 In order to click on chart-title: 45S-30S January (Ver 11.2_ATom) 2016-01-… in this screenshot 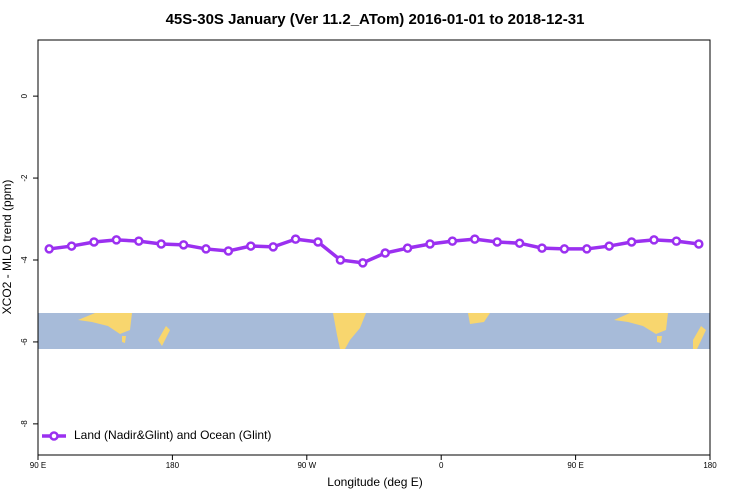, I will do `click(375, 19)`.